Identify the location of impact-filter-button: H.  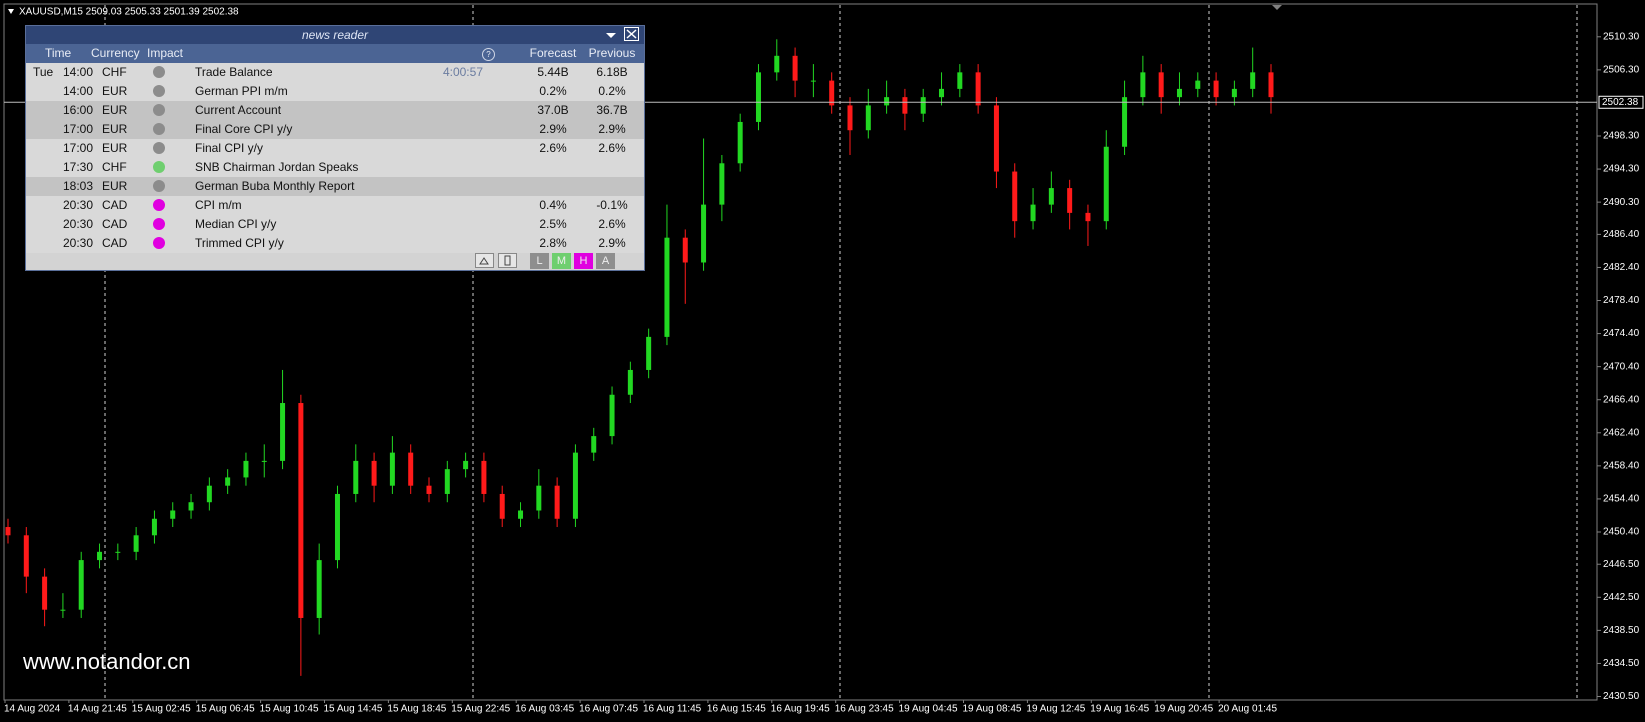
(583, 261).